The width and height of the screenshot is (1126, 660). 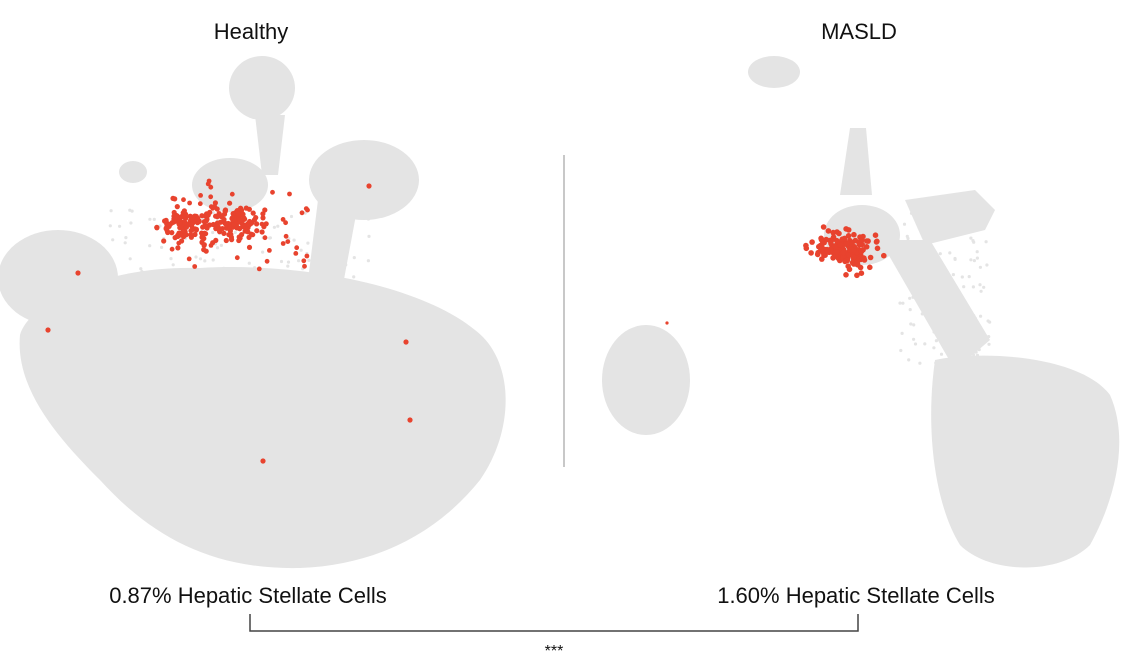 I want to click on healthy-cluster-upper-right, so click(x=364, y=180).